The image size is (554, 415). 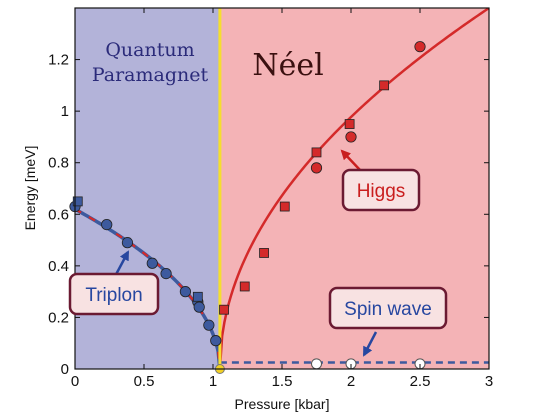 I want to click on higgs-box, so click(x=381, y=190).